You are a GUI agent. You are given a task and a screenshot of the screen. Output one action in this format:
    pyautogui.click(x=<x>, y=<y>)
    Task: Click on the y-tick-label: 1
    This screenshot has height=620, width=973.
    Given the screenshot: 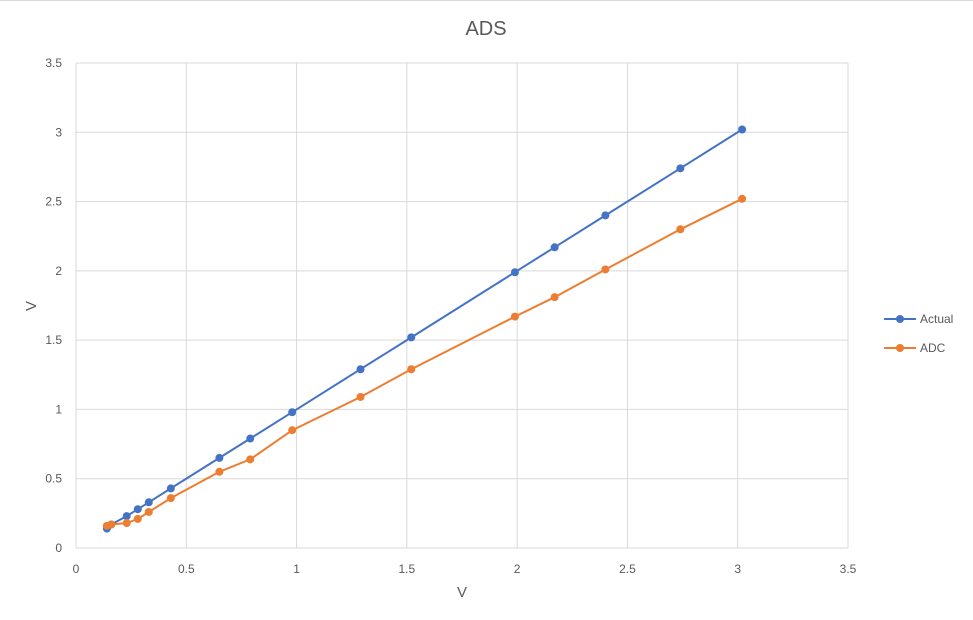 What is the action you would take?
    pyautogui.click(x=58, y=409)
    